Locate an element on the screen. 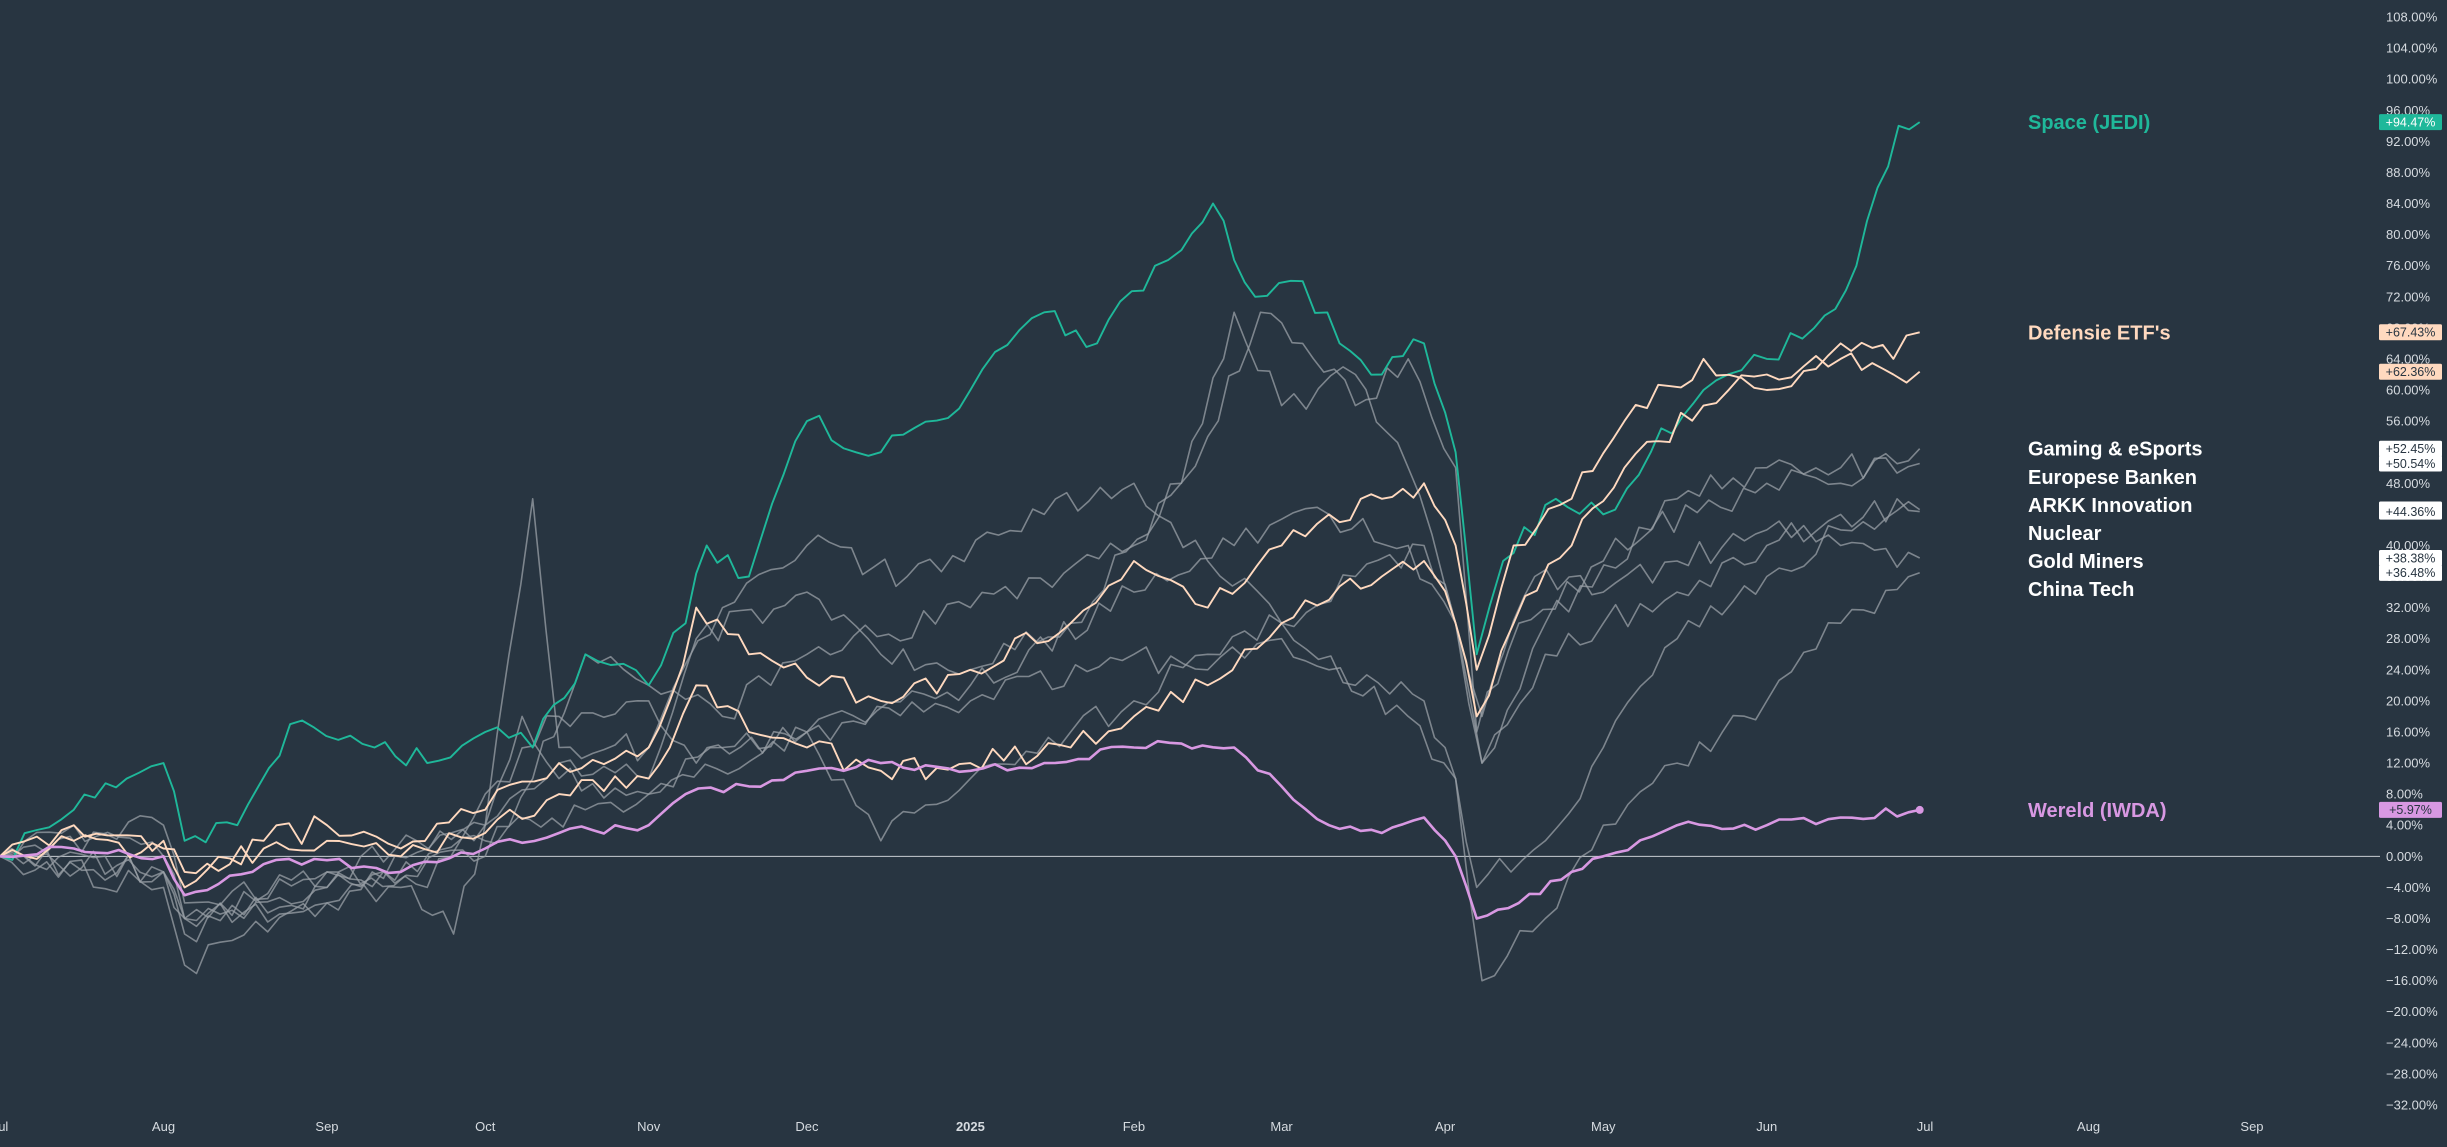  x-tick-label: Mar is located at coordinates (1281, 1126).